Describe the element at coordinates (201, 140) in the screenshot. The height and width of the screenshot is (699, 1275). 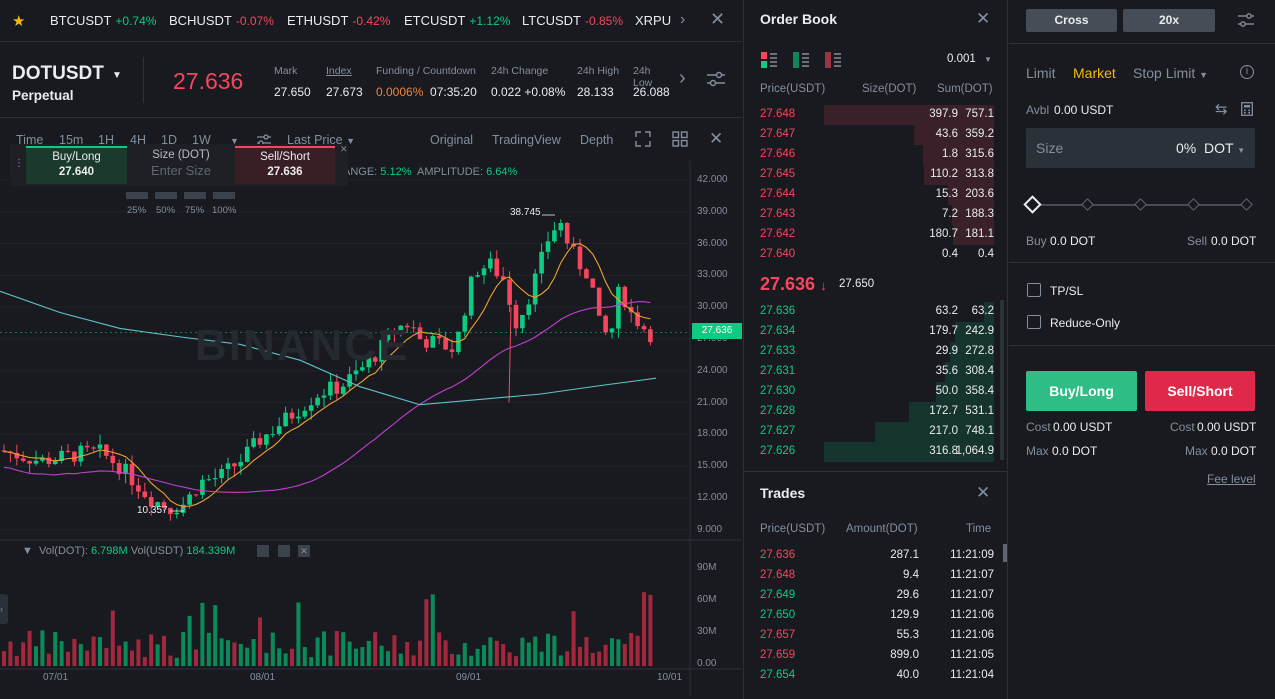
I see `interval-1w: 1W` at that location.